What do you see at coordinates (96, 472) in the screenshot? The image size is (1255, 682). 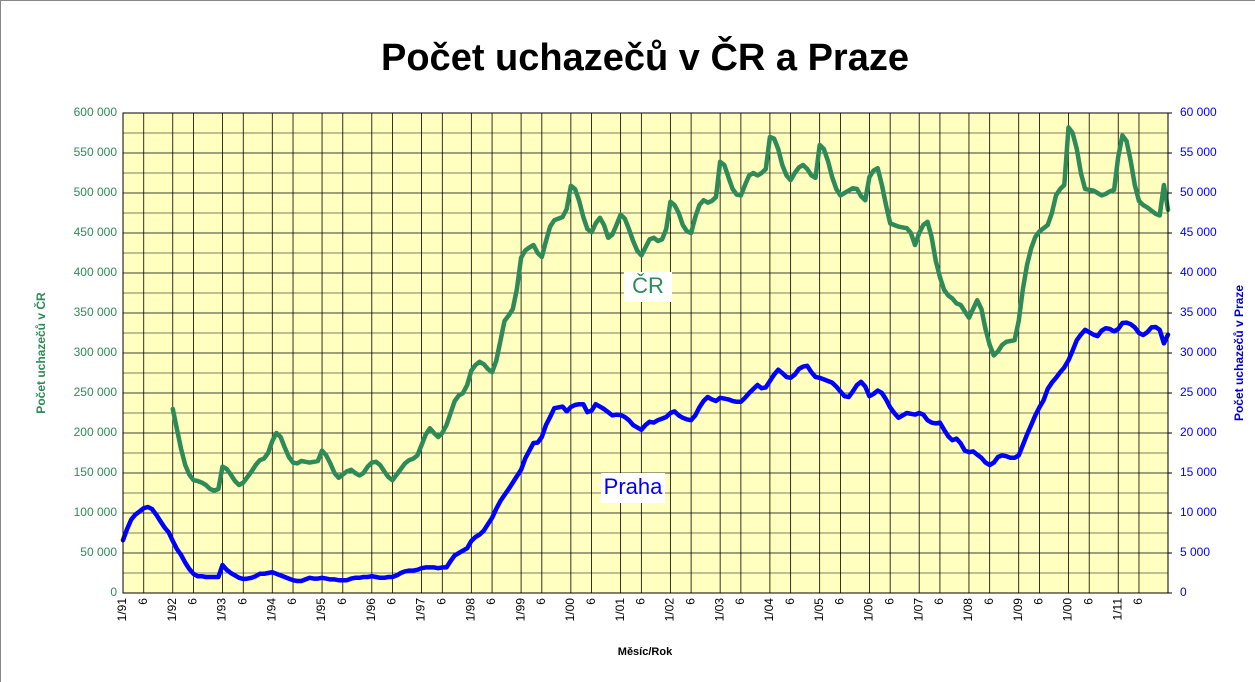 I see `y-tick-label: 150 000` at bounding box center [96, 472].